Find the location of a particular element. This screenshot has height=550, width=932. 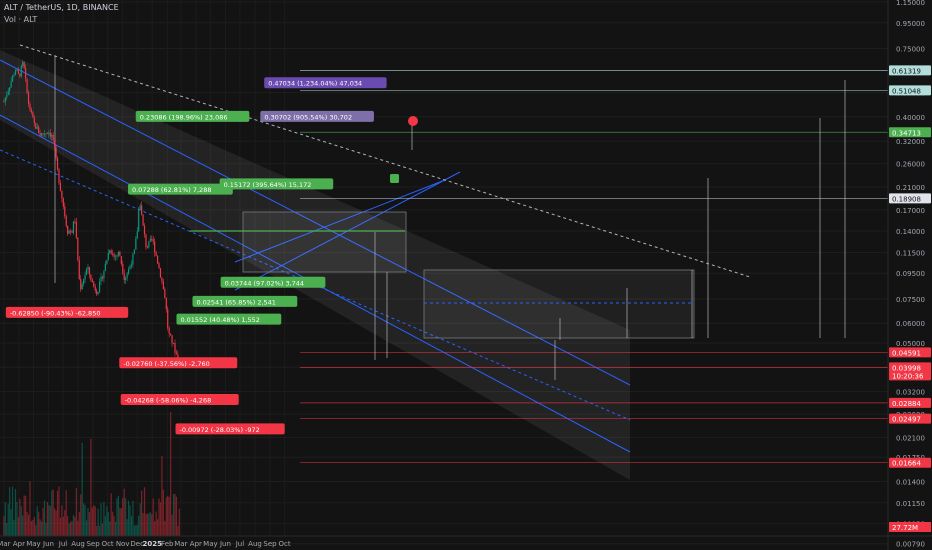

y-tick-label: 1.15000 is located at coordinates (910, 3).